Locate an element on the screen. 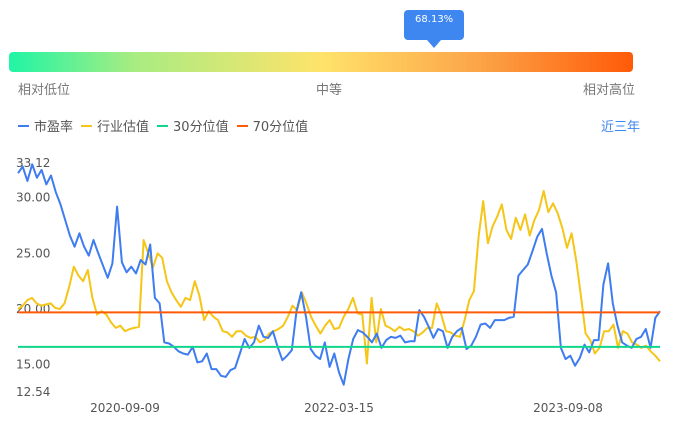 This screenshot has width=686, height=442. chart-legend: 市盈率 行业估值 30分位值 70分位值 is located at coordinates (163, 125).